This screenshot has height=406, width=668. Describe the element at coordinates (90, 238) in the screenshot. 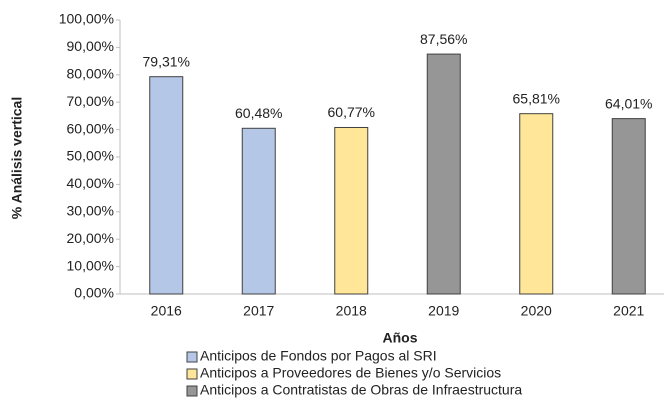

I see `y-tick-label: 20,00%` at that location.